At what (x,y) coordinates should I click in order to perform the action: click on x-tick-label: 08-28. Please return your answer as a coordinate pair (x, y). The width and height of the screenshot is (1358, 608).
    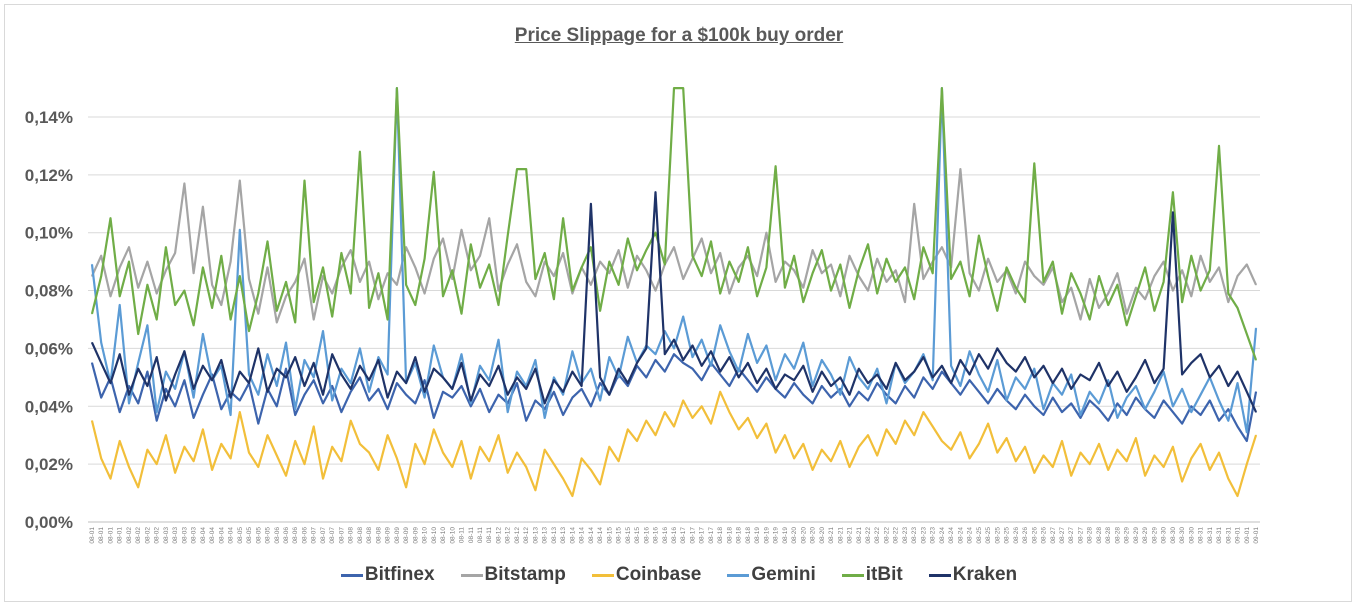
    Looking at the image, I should click on (1090, 535).